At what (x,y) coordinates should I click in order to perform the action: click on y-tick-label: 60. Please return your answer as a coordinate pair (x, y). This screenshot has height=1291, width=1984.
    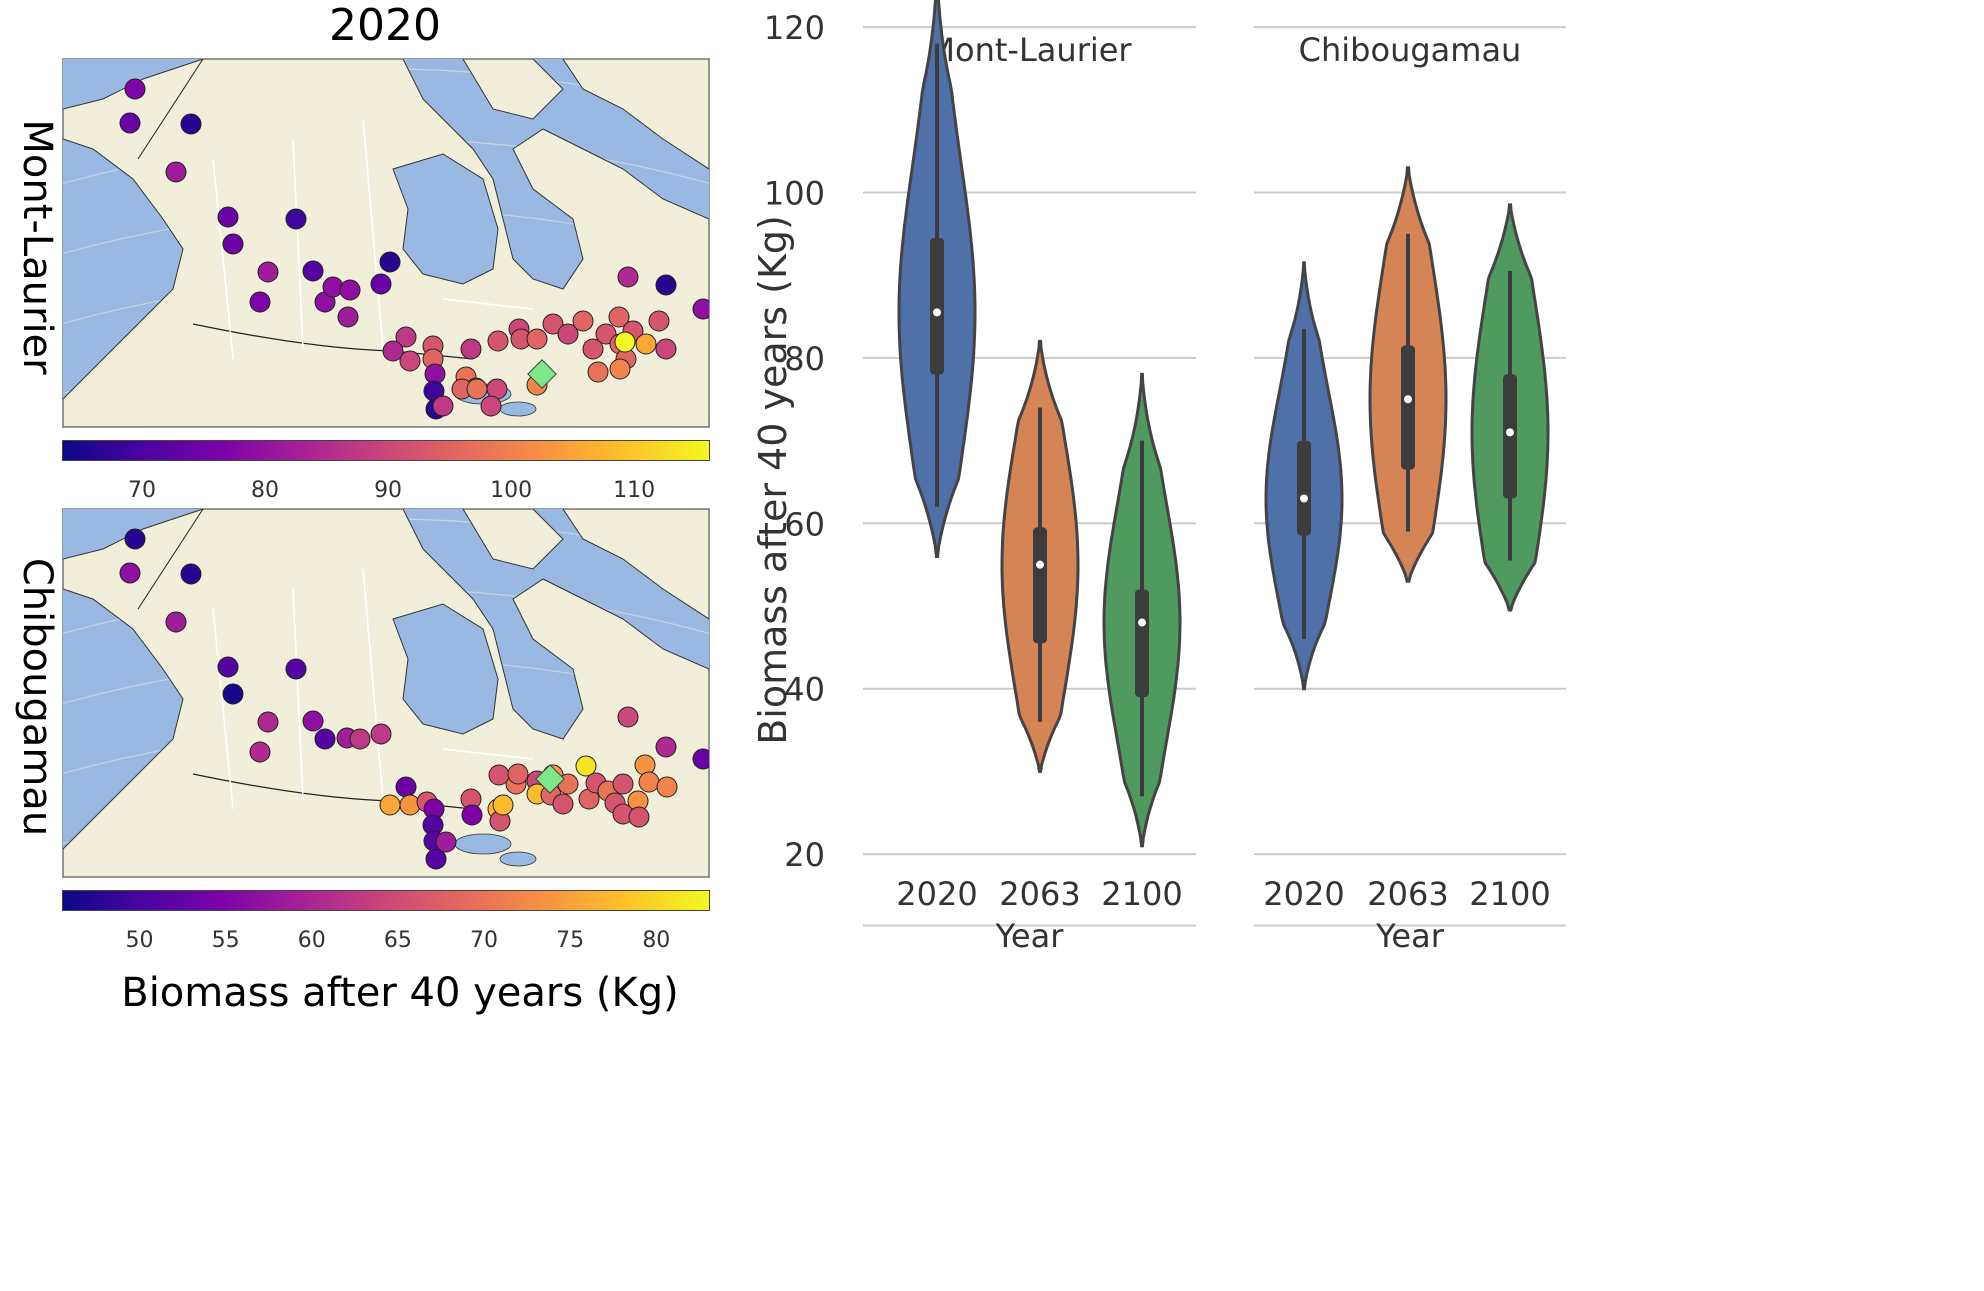
    Looking at the image, I should click on (804, 524).